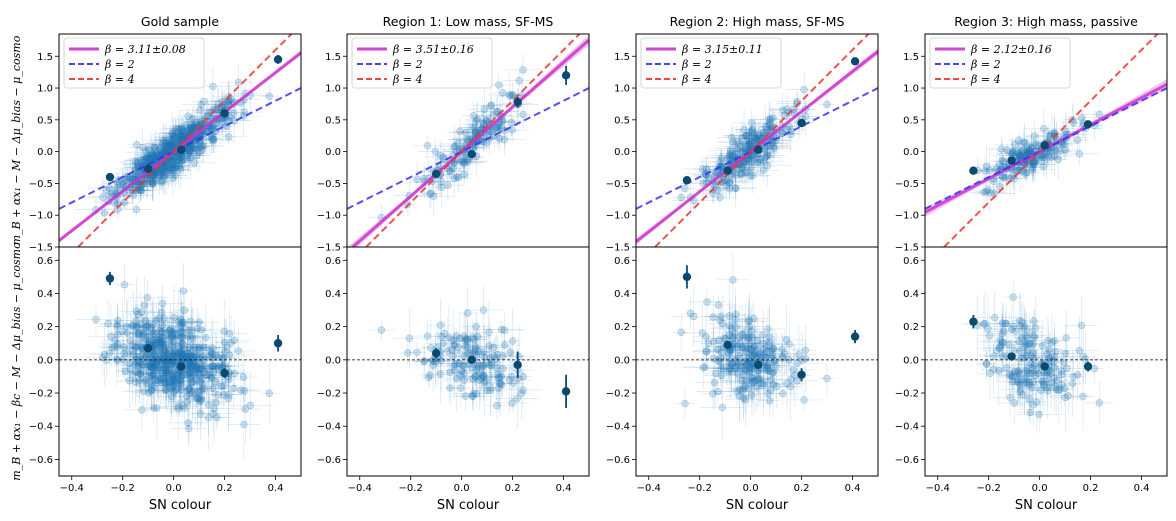  Describe the element at coordinates (45, 89) in the screenshot. I see `top-y-tick-label: 1.0` at that location.